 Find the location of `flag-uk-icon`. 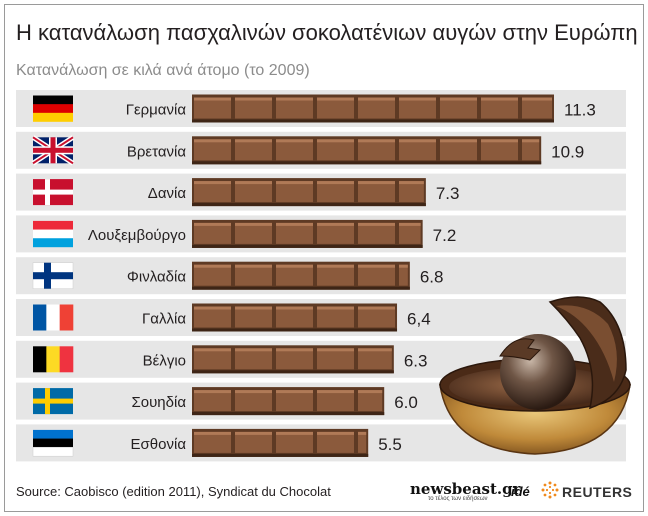

flag-uk-icon is located at coordinates (53, 150).